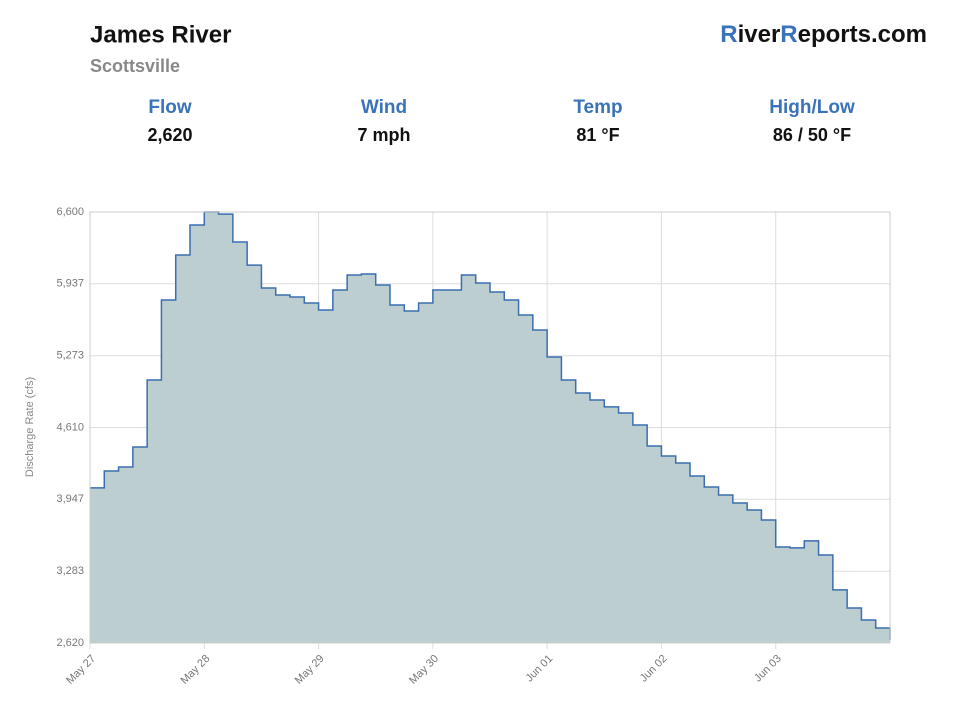  I want to click on stat-label: Flow, so click(169, 107).